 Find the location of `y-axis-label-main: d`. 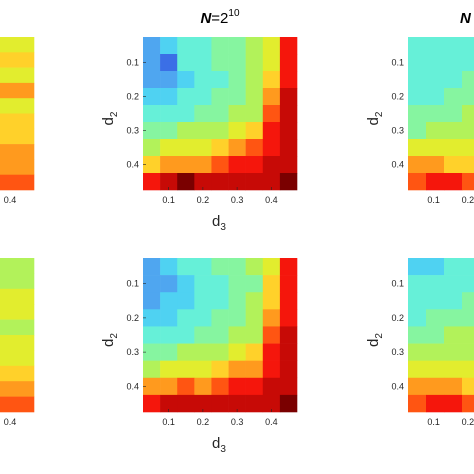

y-axis-label-main: d is located at coordinates (108, 343).